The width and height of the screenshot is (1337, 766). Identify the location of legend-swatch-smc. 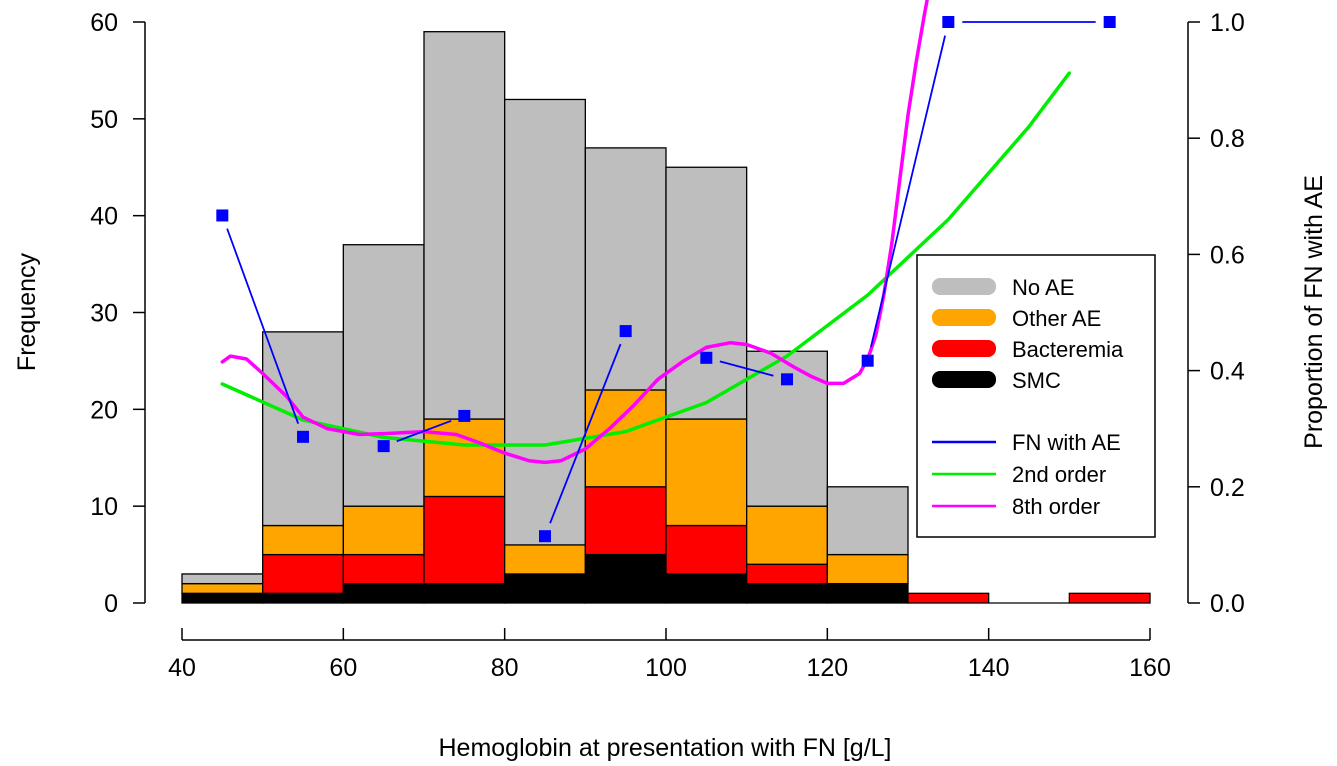
(964, 379).